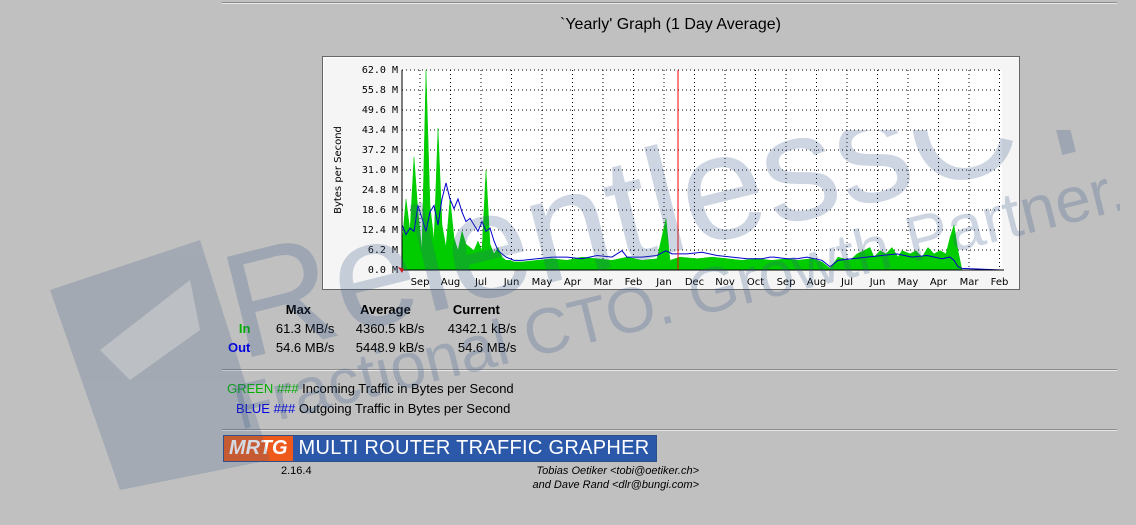  I want to click on axis-arrow-icon, so click(401, 270).